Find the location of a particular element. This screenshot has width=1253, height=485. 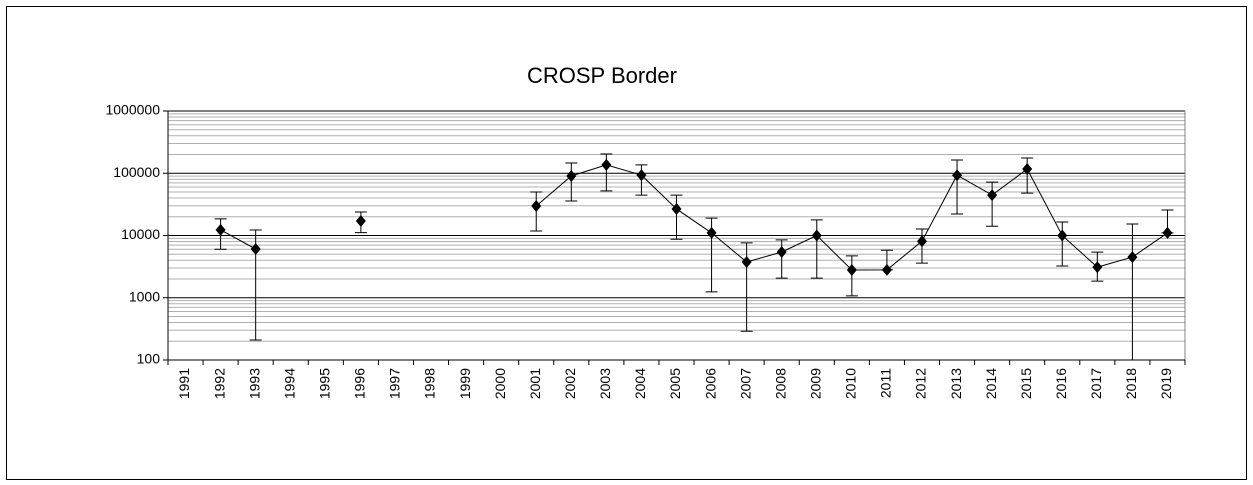

x-tick-label: 1998 is located at coordinates (430, 383).